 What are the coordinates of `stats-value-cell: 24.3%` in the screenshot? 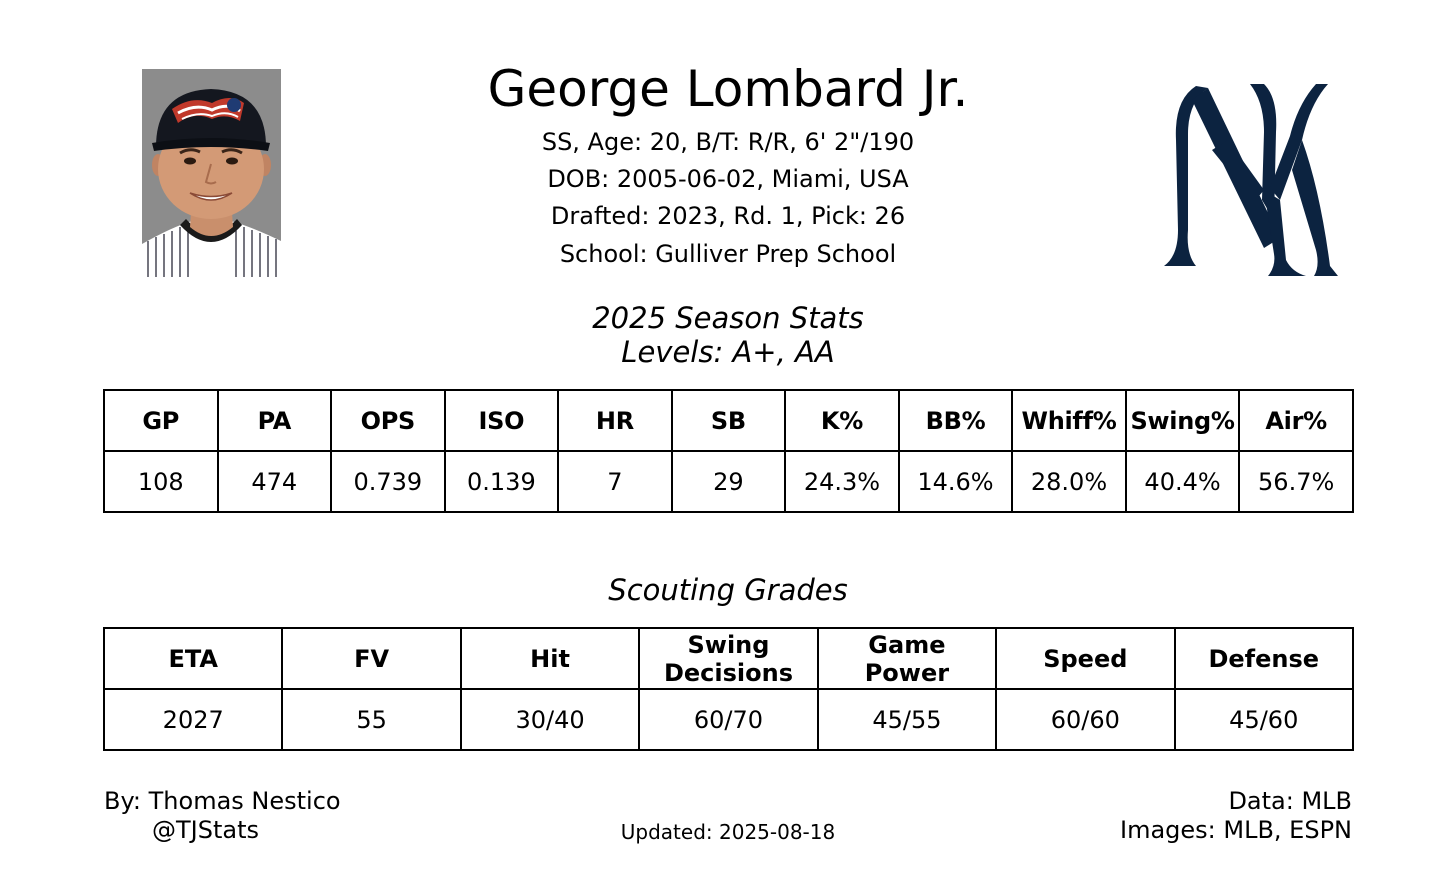 It's located at (842, 481).